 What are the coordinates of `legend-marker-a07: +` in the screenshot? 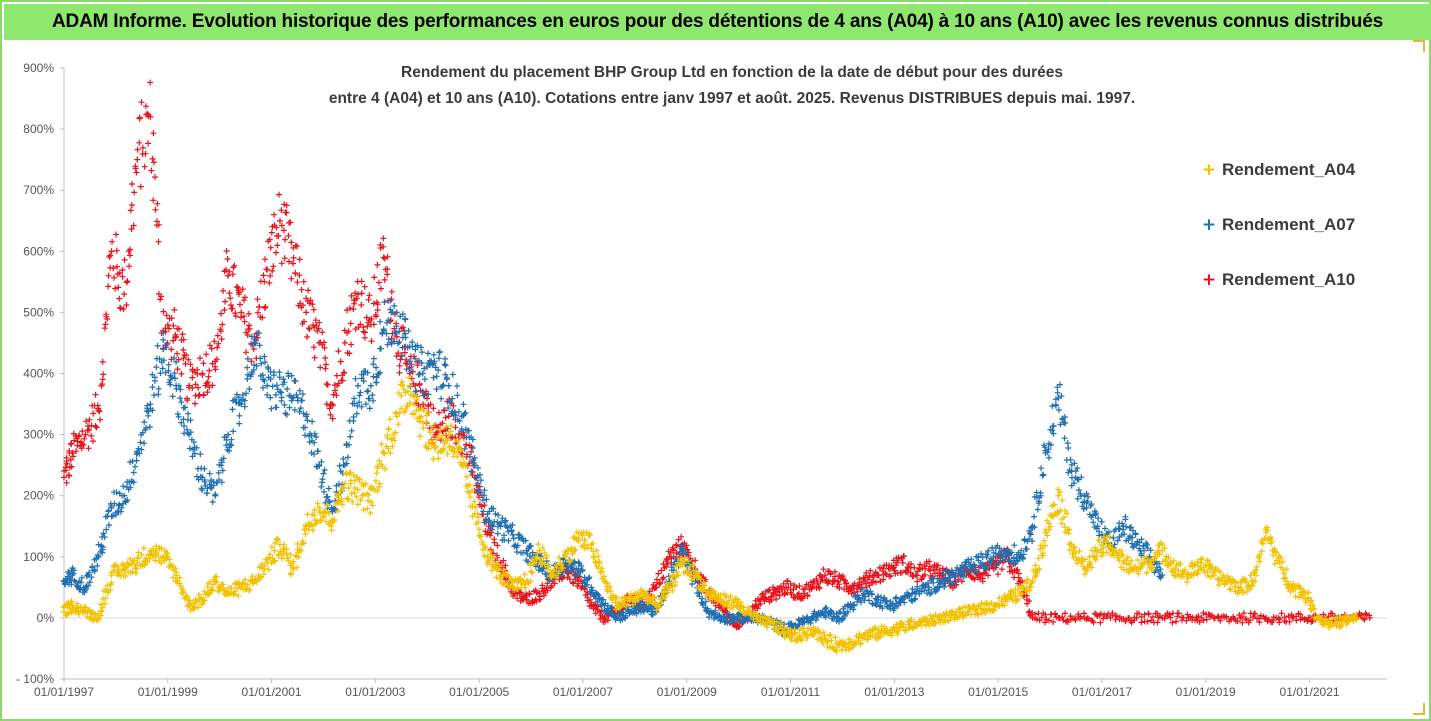 It's located at (1209, 224).